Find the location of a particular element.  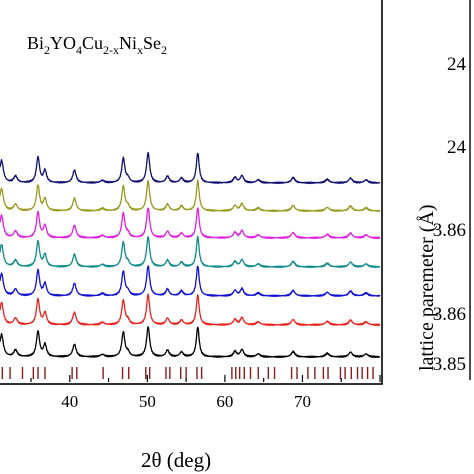

y-axis-label: lattice paremeter (Å) is located at coordinates (427, 287).